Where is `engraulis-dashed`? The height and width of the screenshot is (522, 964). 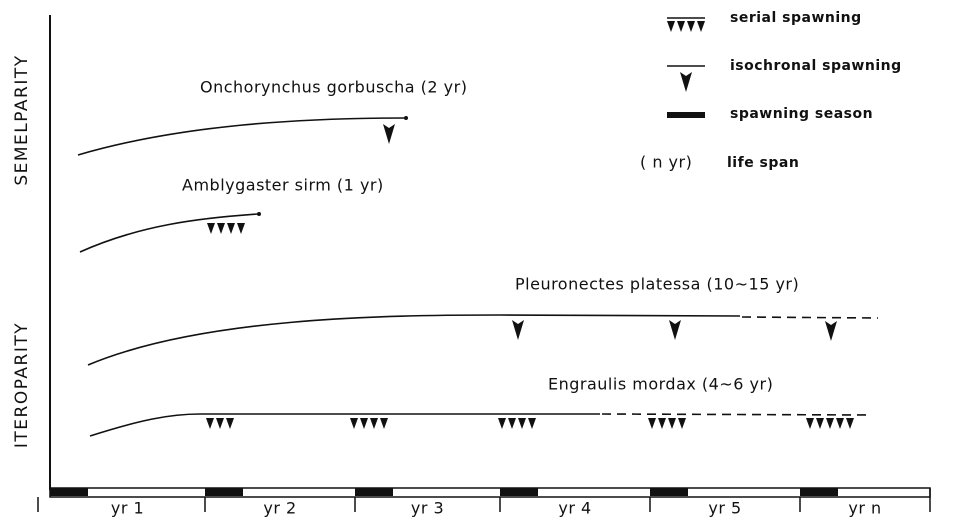
engraulis-dashed is located at coordinates (736, 414).